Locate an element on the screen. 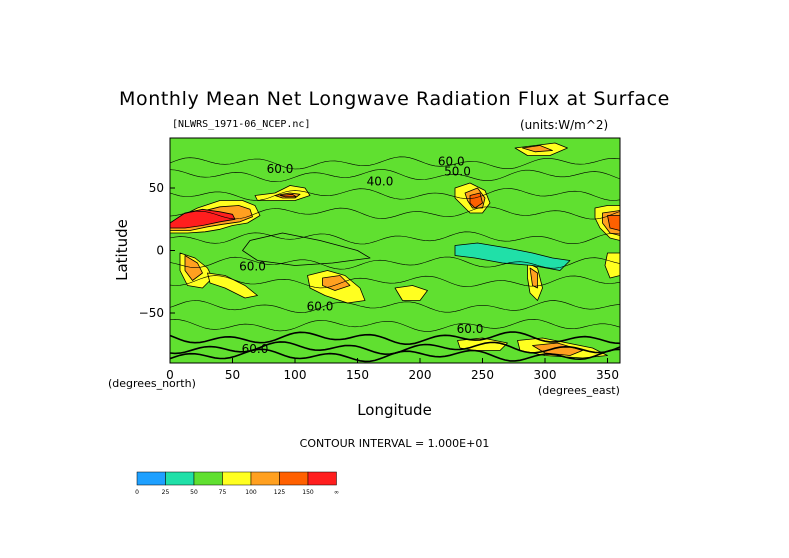  y-axis-unit-label: (degrees_east) is located at coordinates (579, 390).